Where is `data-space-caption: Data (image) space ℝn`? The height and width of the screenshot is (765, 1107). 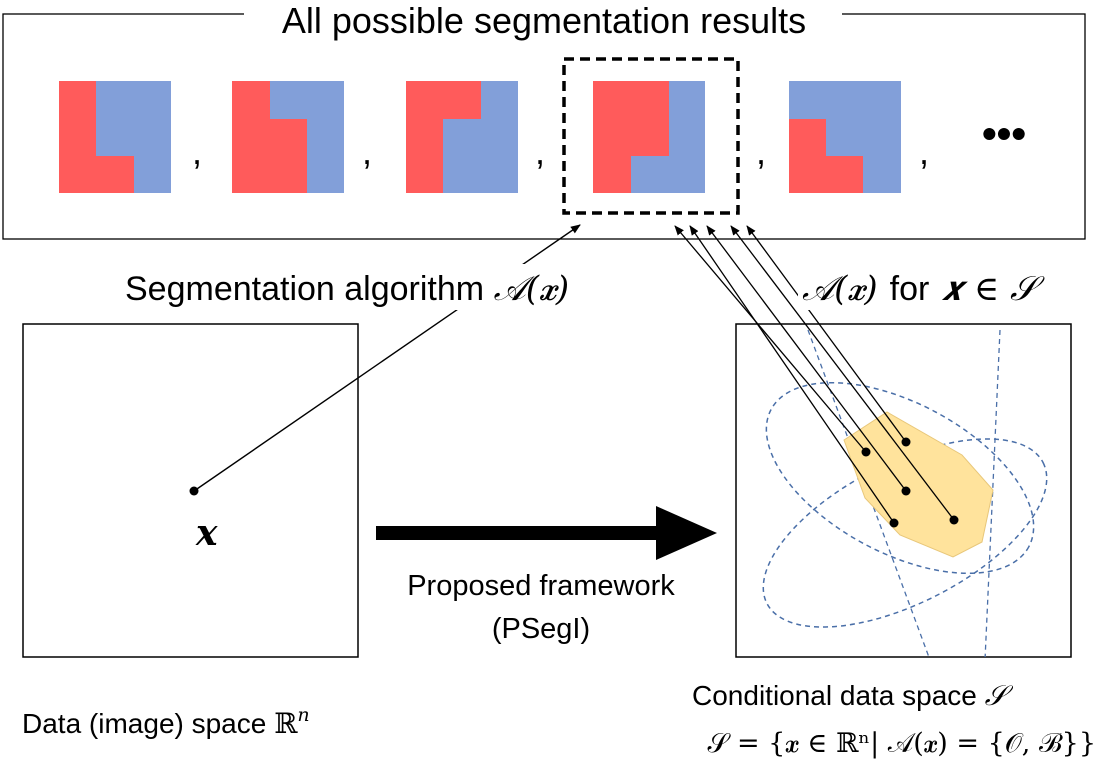
data-space-caption: Data (image) space ℝn is located at coordinates (166, 722).